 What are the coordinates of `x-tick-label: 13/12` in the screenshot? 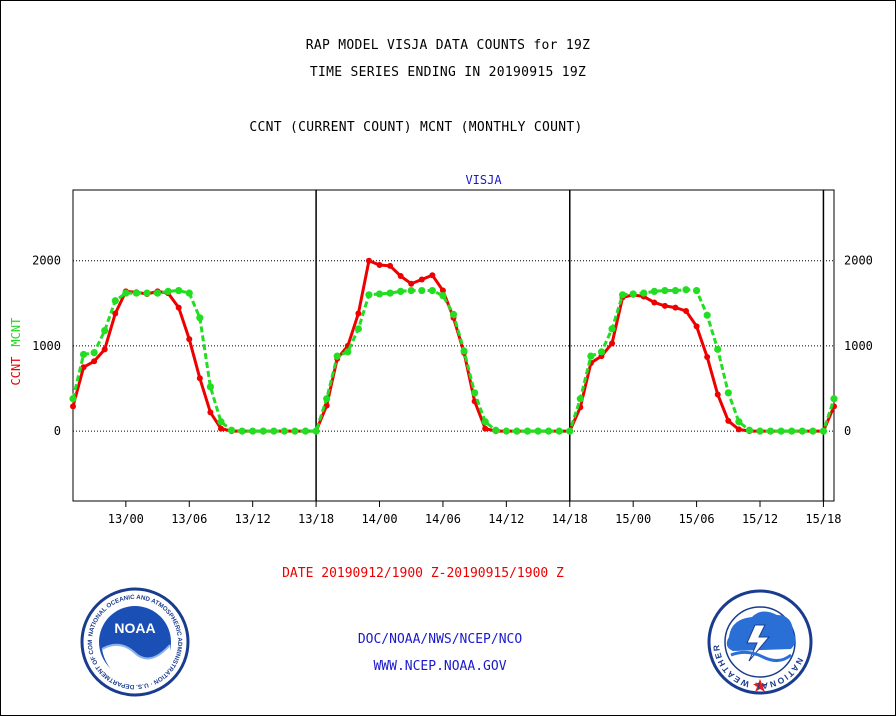 It's located at (253, 519).